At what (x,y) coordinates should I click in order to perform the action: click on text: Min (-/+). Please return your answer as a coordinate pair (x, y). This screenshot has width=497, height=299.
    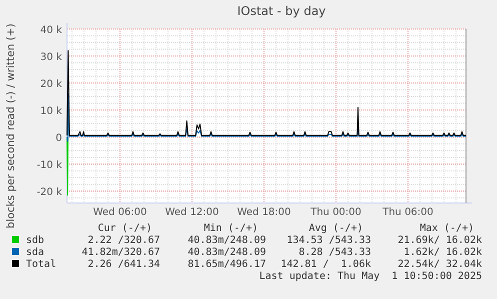
    Looking at the image, I should click on (231, 228).